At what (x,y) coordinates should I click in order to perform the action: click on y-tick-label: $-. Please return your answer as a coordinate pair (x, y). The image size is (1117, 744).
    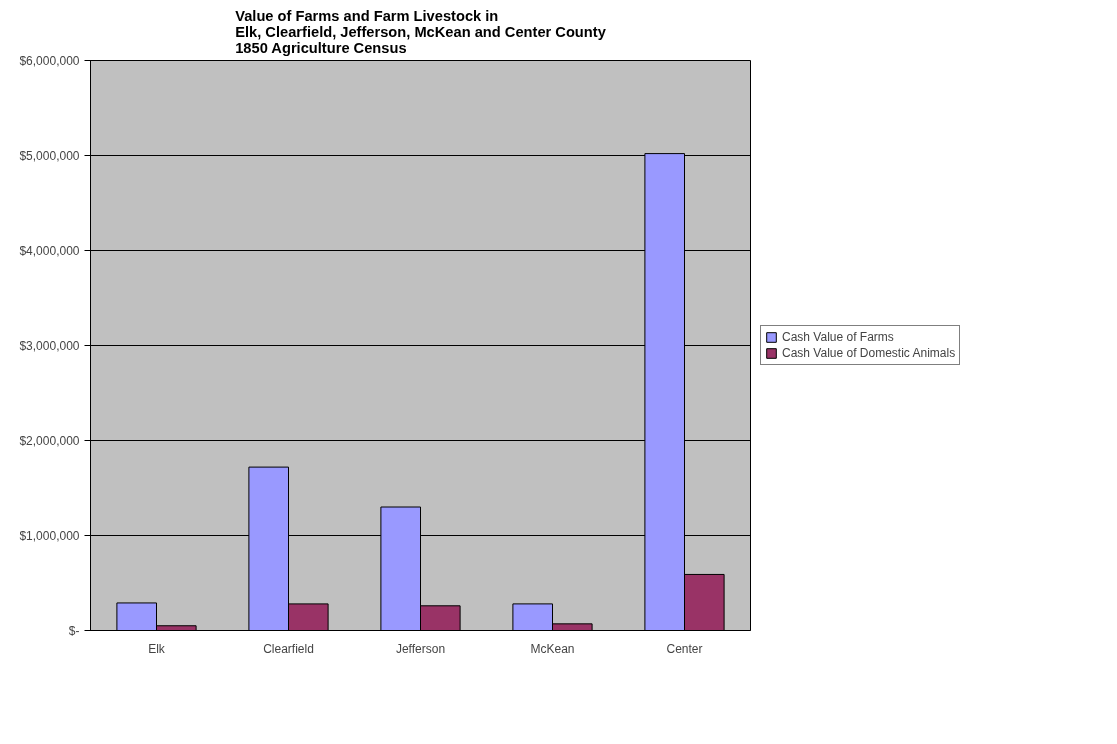
    Looking at the image, I should click on (74, 630).